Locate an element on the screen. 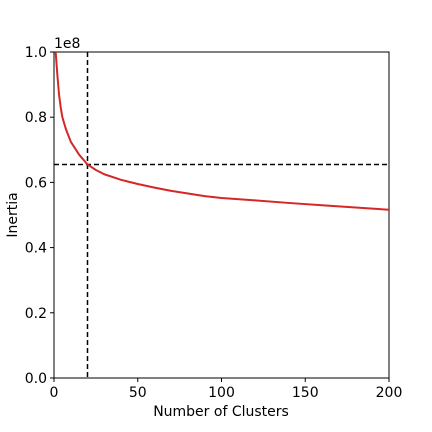  y-tick-label: 0.4 is located at coordinates (36, 249).